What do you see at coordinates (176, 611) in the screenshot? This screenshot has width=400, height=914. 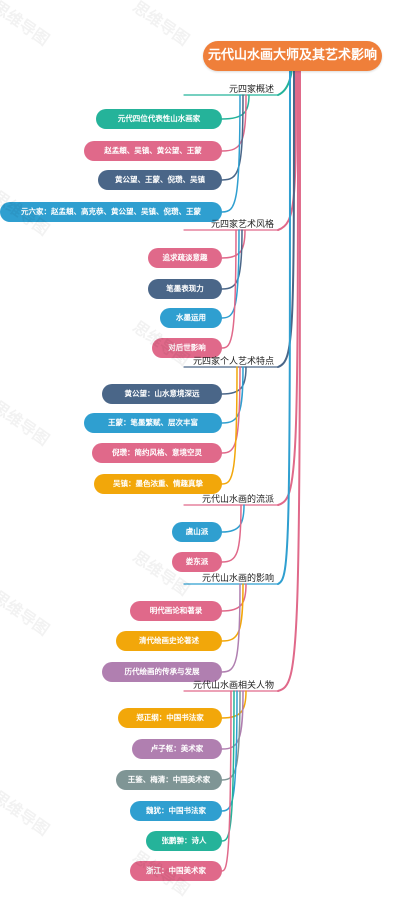 I see `leaf-topic: 明代画论和著录` at bounding box center [176, 611].